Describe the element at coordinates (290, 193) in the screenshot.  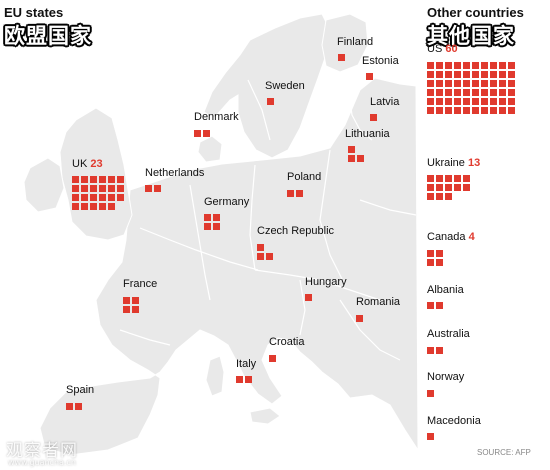
I see `marker-square-poland` at that location.